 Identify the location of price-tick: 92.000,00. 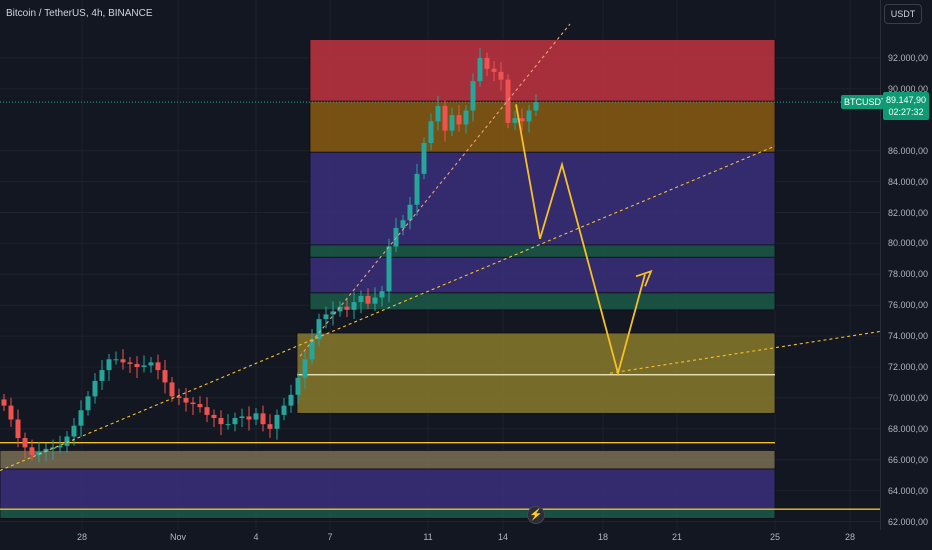
(908, 58).